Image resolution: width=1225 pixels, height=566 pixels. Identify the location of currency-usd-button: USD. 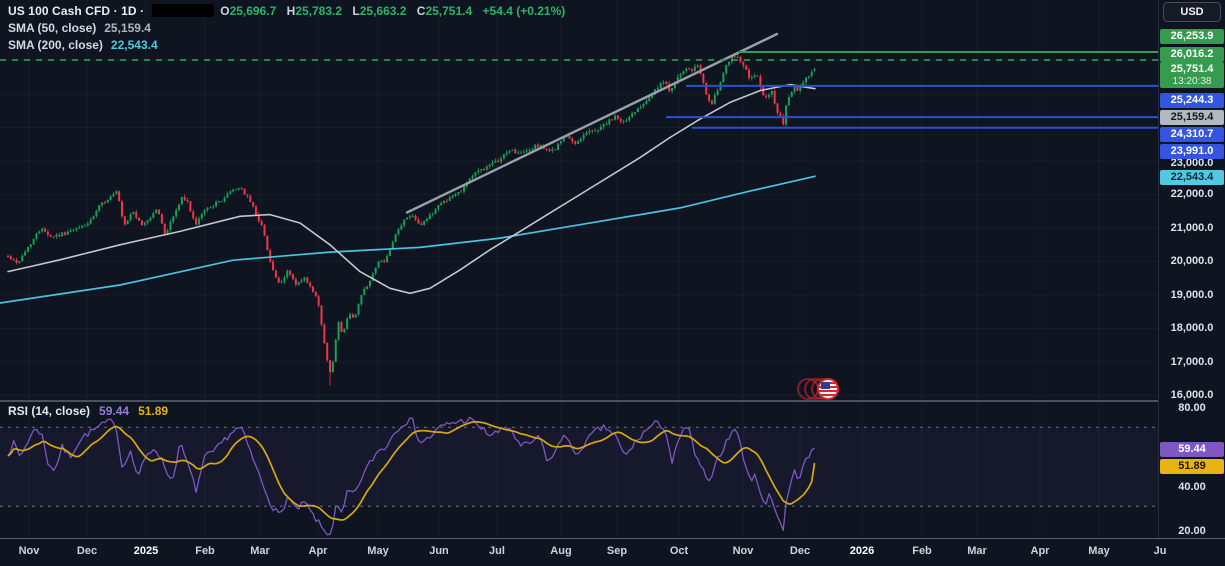
(1192, 12).